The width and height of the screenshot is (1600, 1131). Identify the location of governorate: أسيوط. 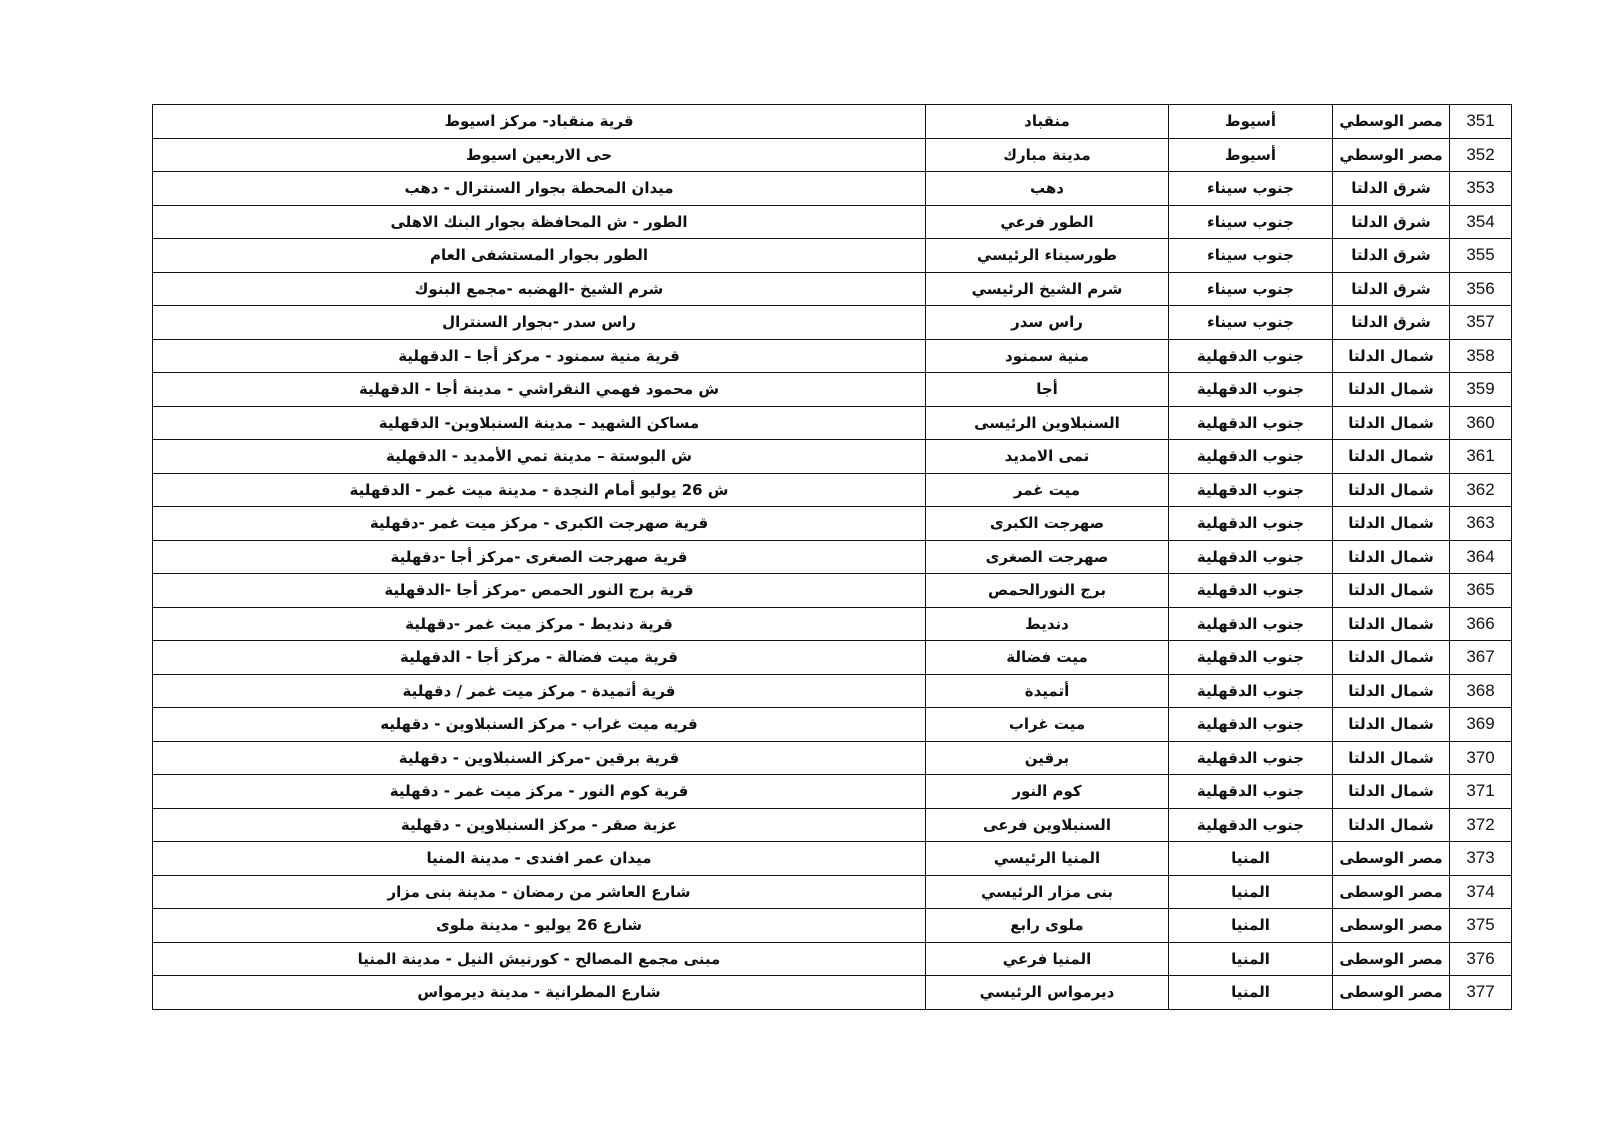
(1250, 154).